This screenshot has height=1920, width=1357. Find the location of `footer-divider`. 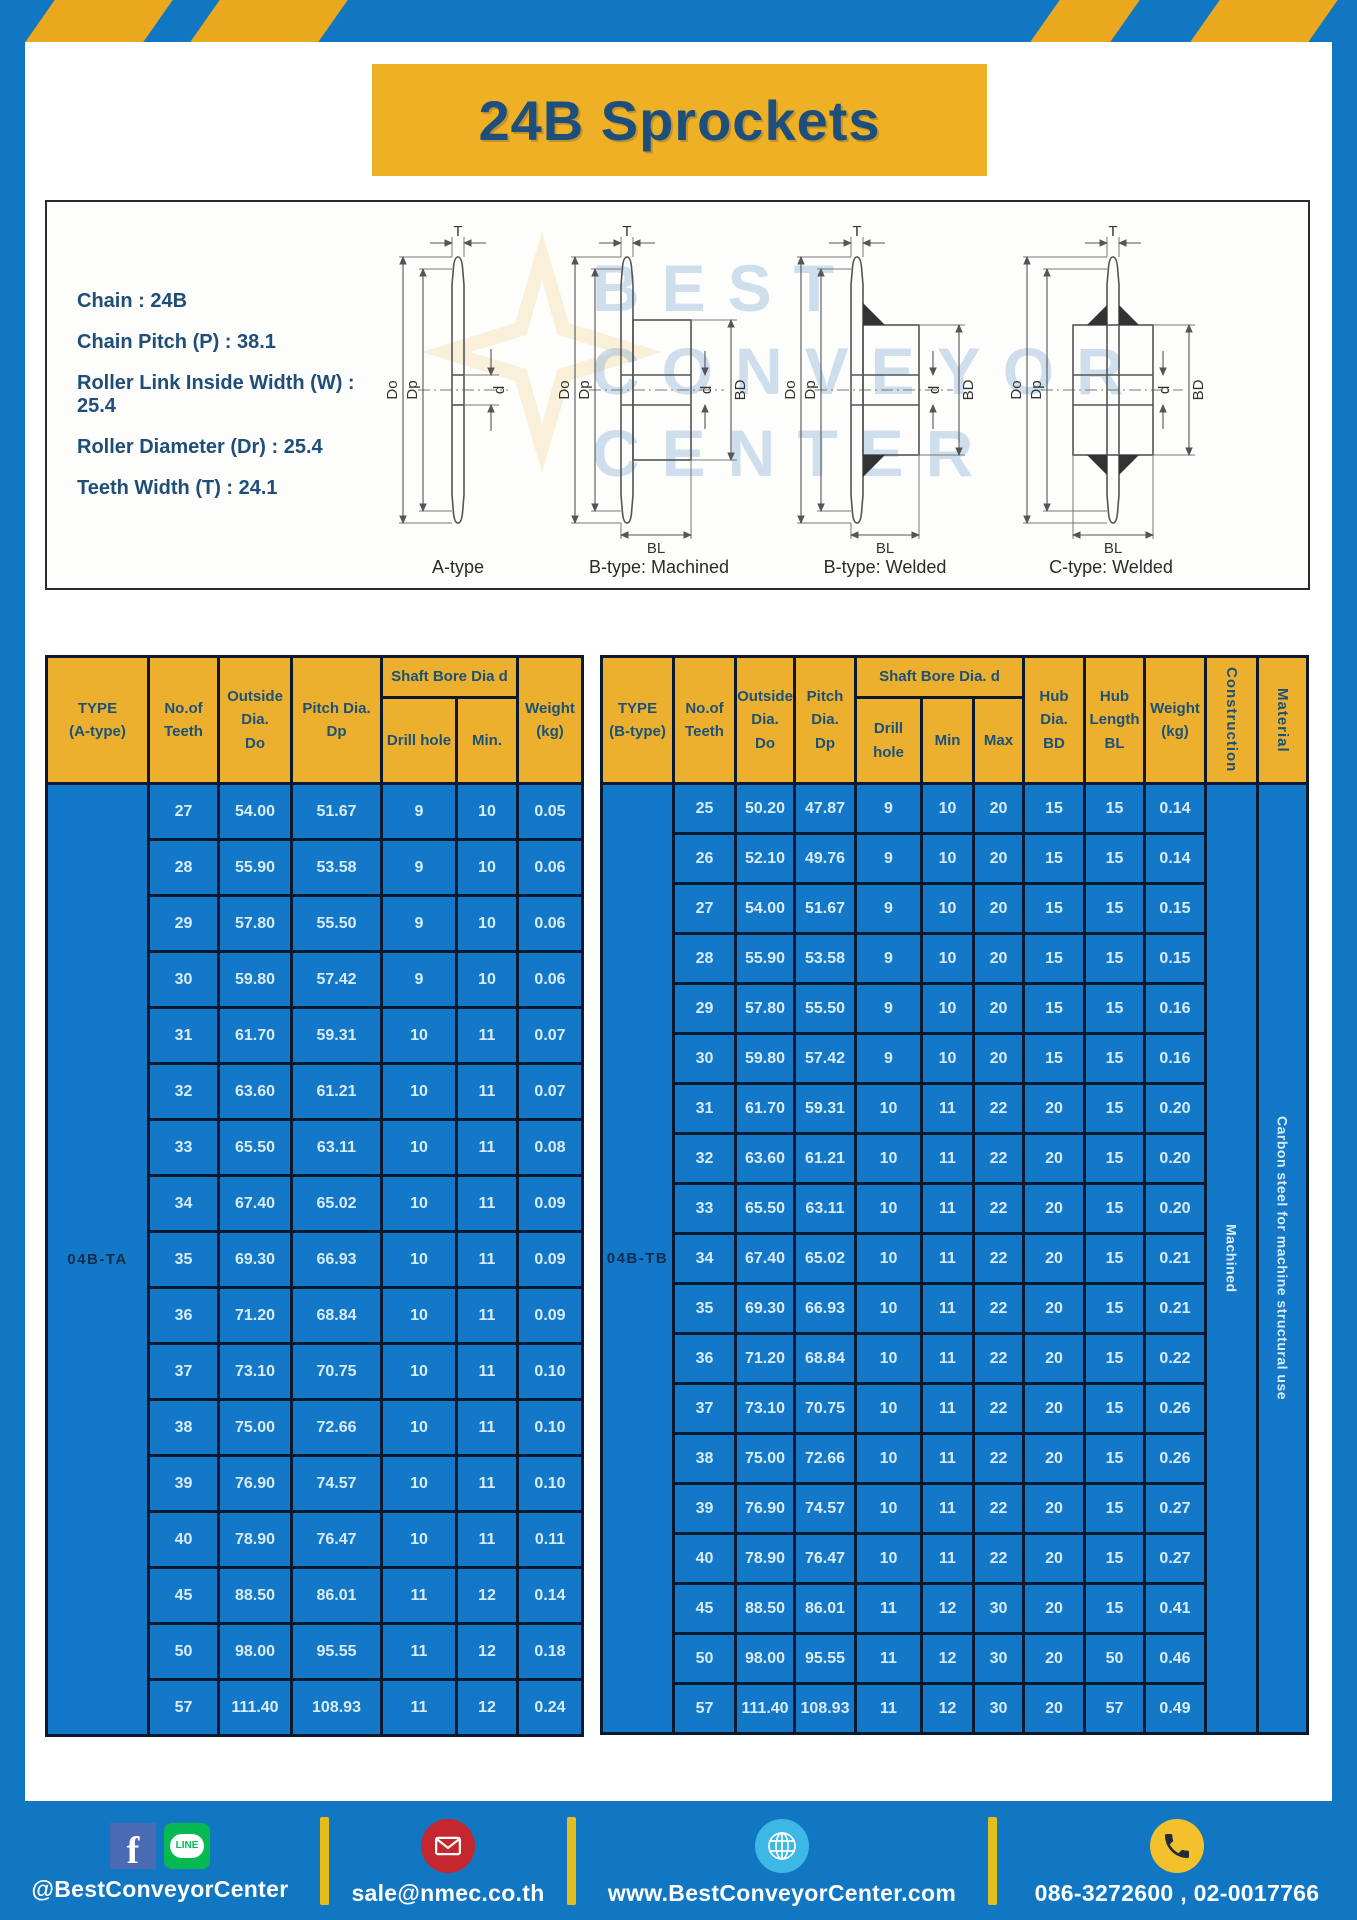

footer-divider is located at coordinates (324, 1860).